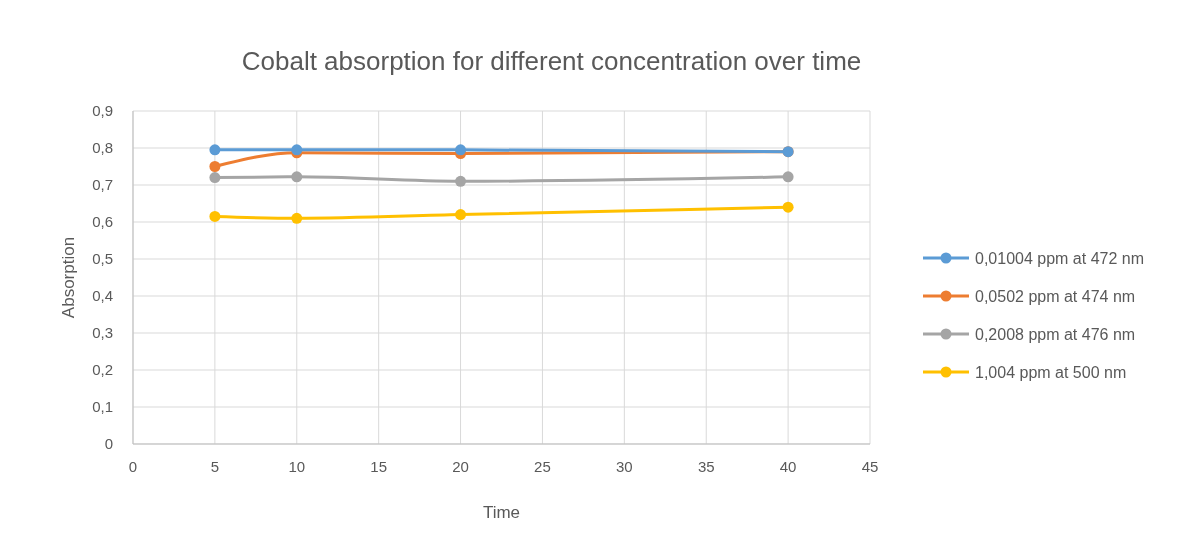 The height and width of the screenshot is (540, 1194). I want to click on chart-title: Cobalt absorption for different concentration over time, so click(551, 61).